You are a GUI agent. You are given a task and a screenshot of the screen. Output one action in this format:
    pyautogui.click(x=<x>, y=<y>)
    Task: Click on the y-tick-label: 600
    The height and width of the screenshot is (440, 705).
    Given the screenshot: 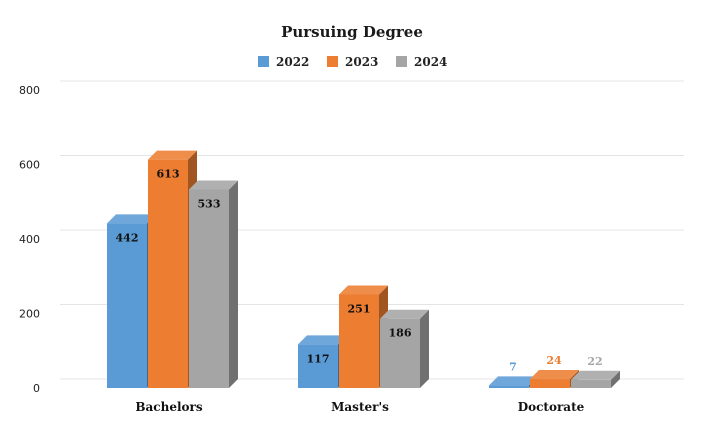 What is the action you would take?
    pyautogui.click(x=29, y=165)
    